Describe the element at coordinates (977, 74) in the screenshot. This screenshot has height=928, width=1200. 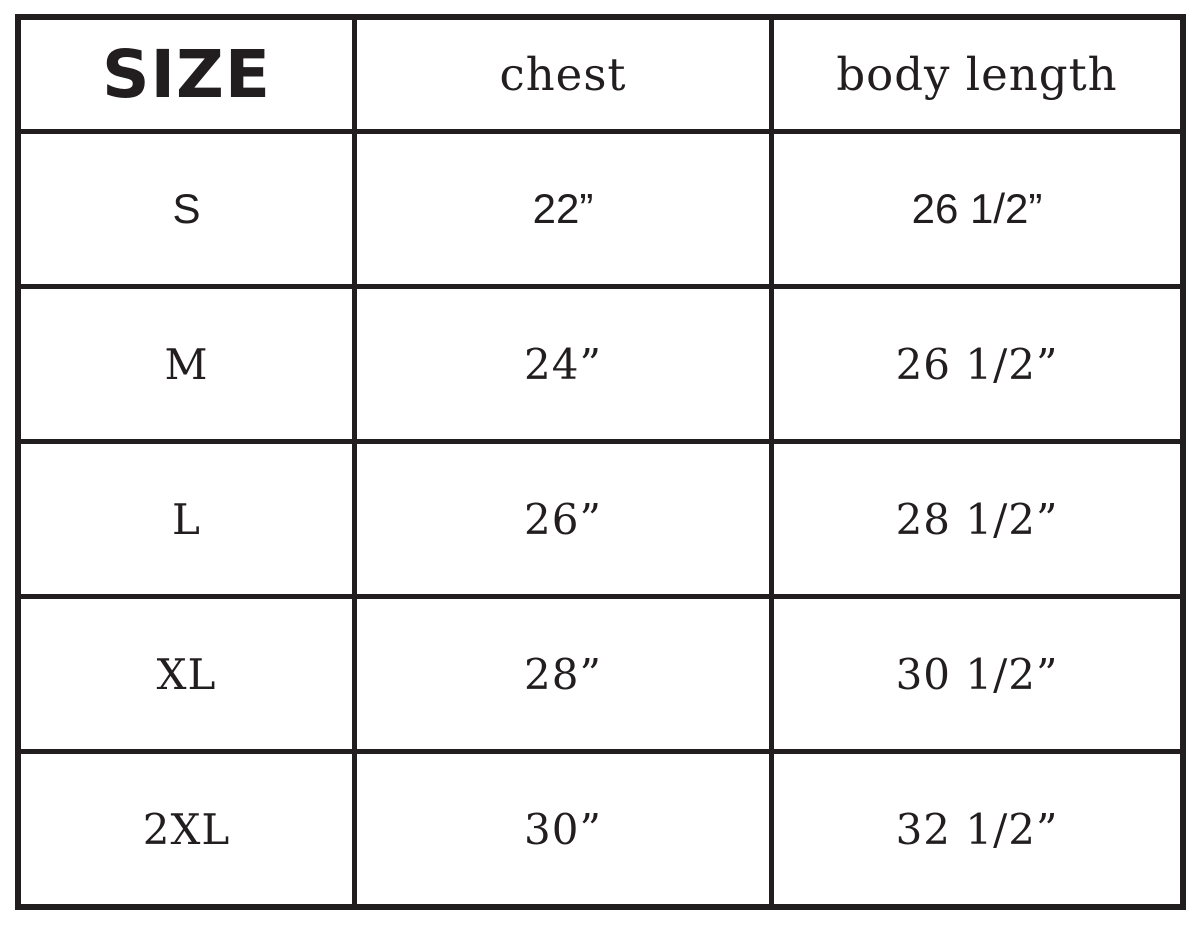
I see `header-body-length: body length` at that location.